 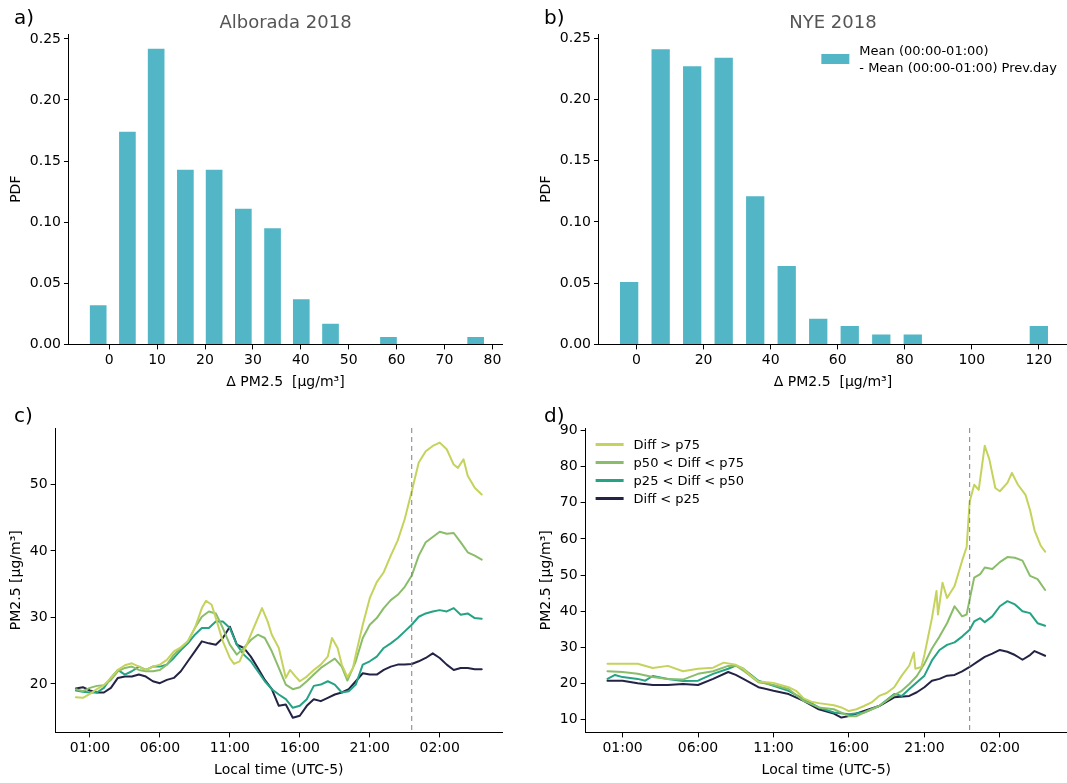 I want to click on y-tick-label: 80, so click(x=568, y=465).